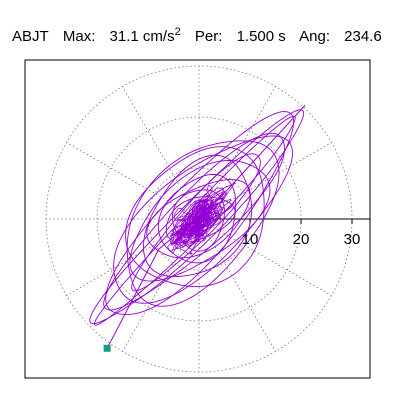 This screenshot has width=400, height=400. What do you see at coordinates (142, 36) in the screenshot?
I see `max-value-text: 31.1 cm/s` at bounding box center [142, 36].